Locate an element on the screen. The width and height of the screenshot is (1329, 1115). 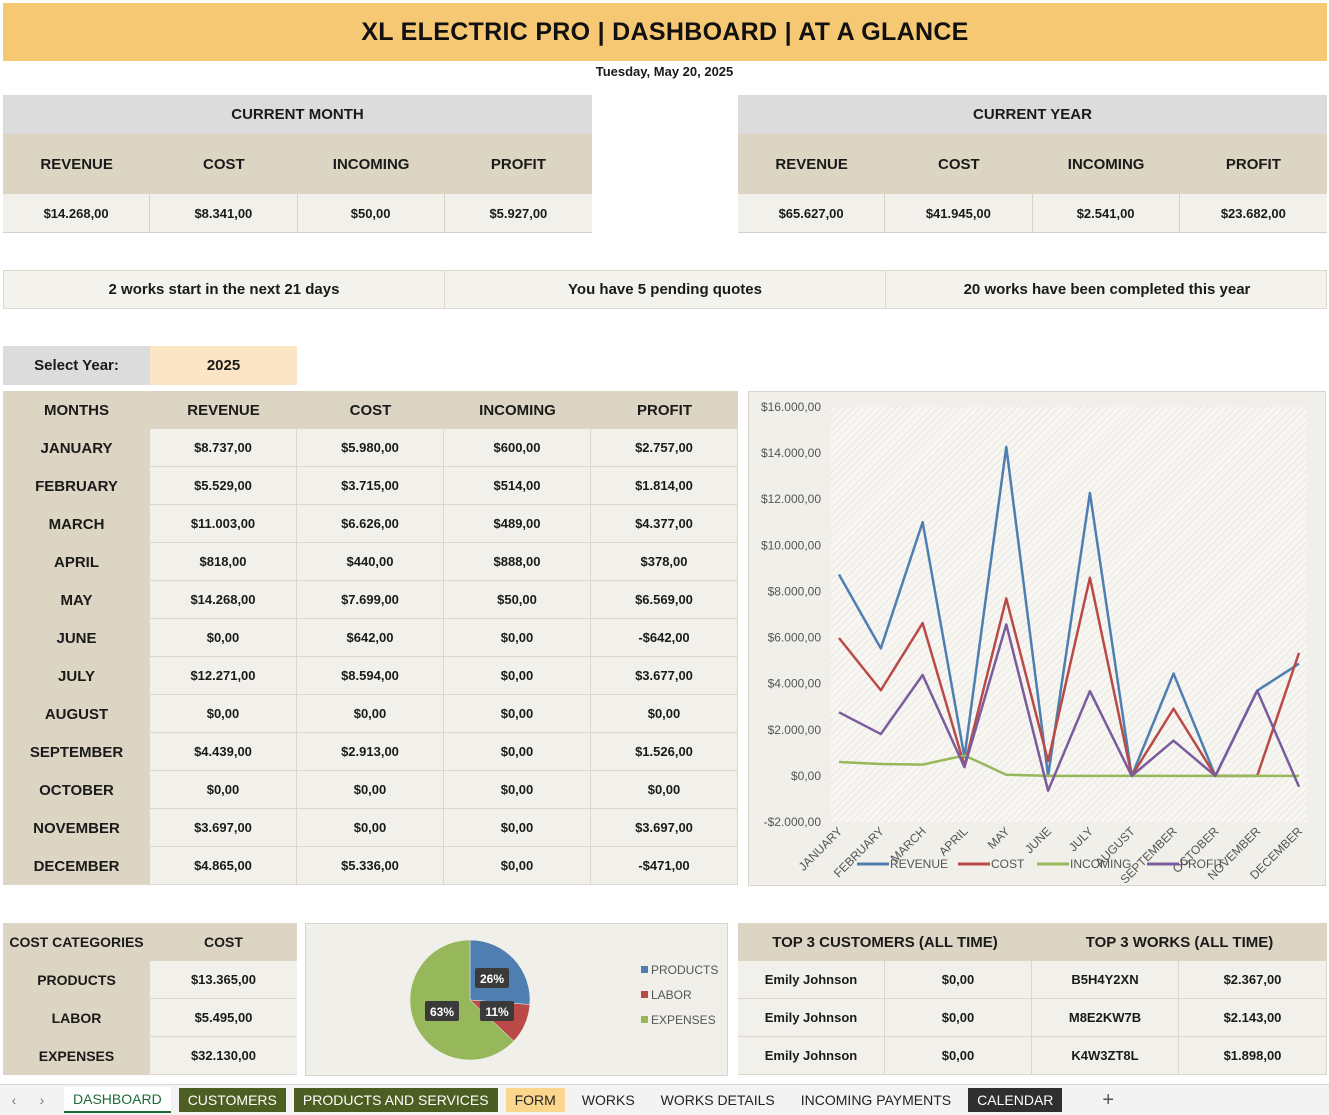
top-work-value: $2.143,00 is located at coordinates (1253, 1018).